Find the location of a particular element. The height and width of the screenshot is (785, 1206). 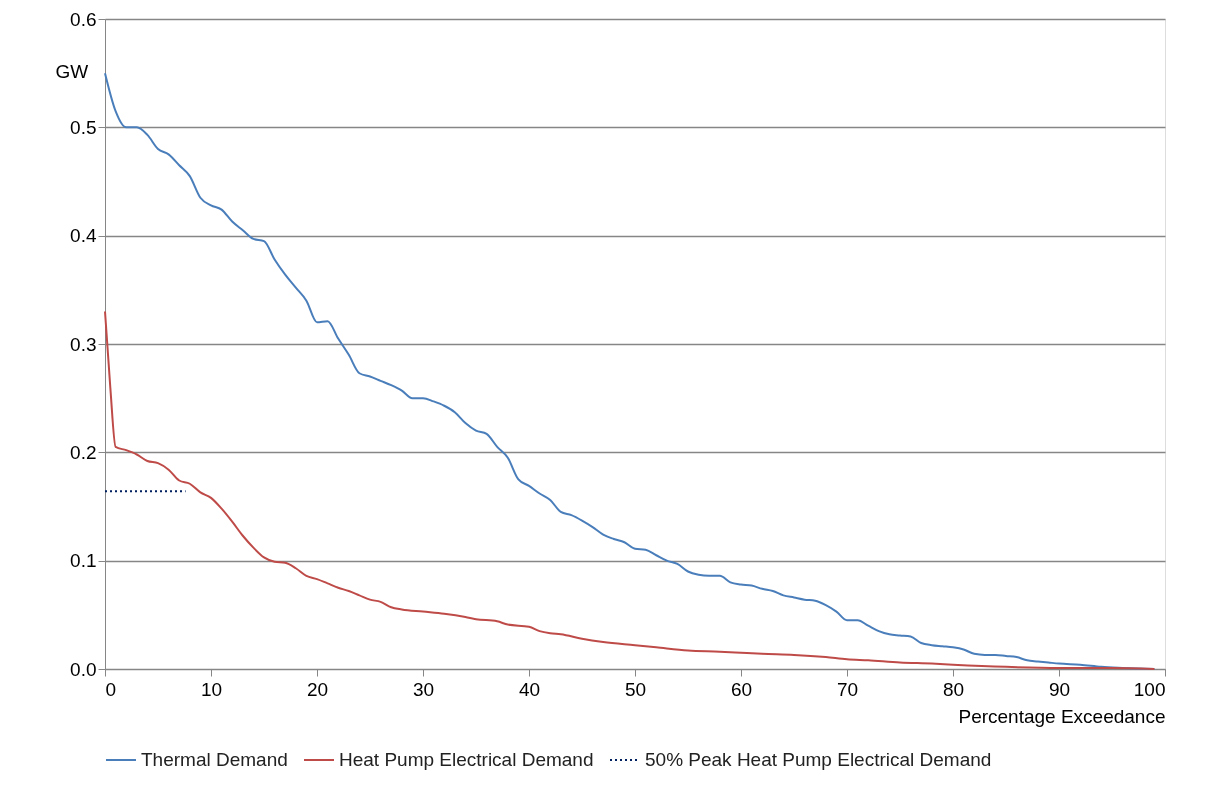

legend-label: Thermal Demand is located at coordinates (214, 759).